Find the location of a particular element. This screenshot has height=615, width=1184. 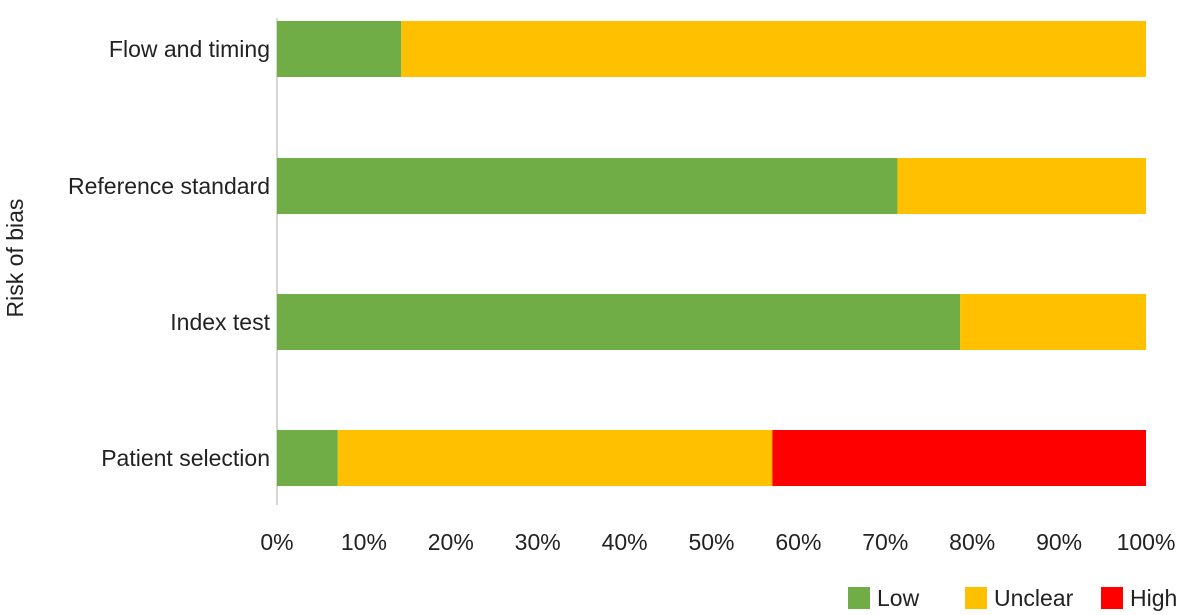

x-tick-label: 40% is located at coordinates (625, 542).